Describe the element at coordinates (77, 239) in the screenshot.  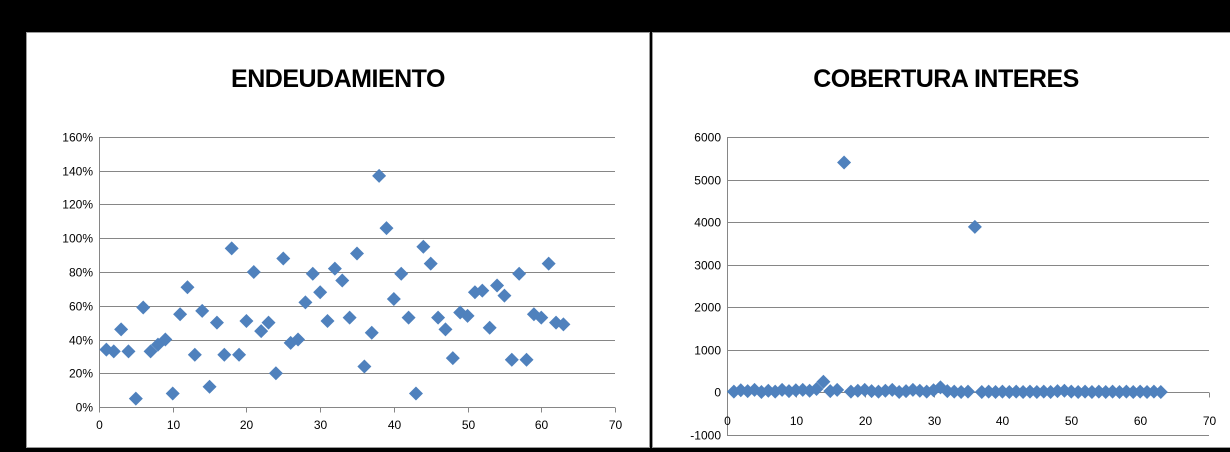
I see `y-tick-label: 100%` at that location.